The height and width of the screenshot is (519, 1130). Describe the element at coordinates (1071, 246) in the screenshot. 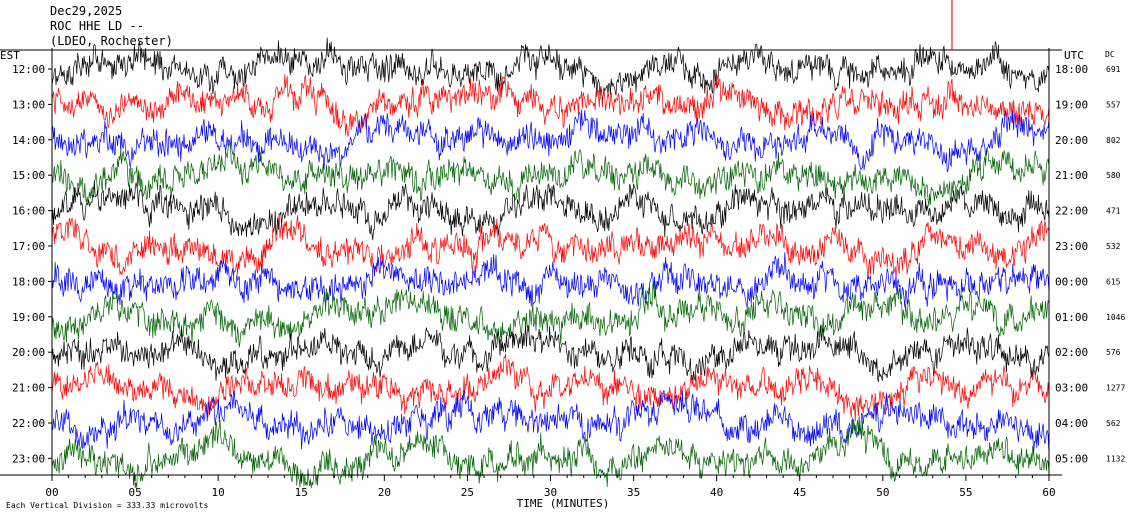

I see `row-label-utc: 23:00` at that location.